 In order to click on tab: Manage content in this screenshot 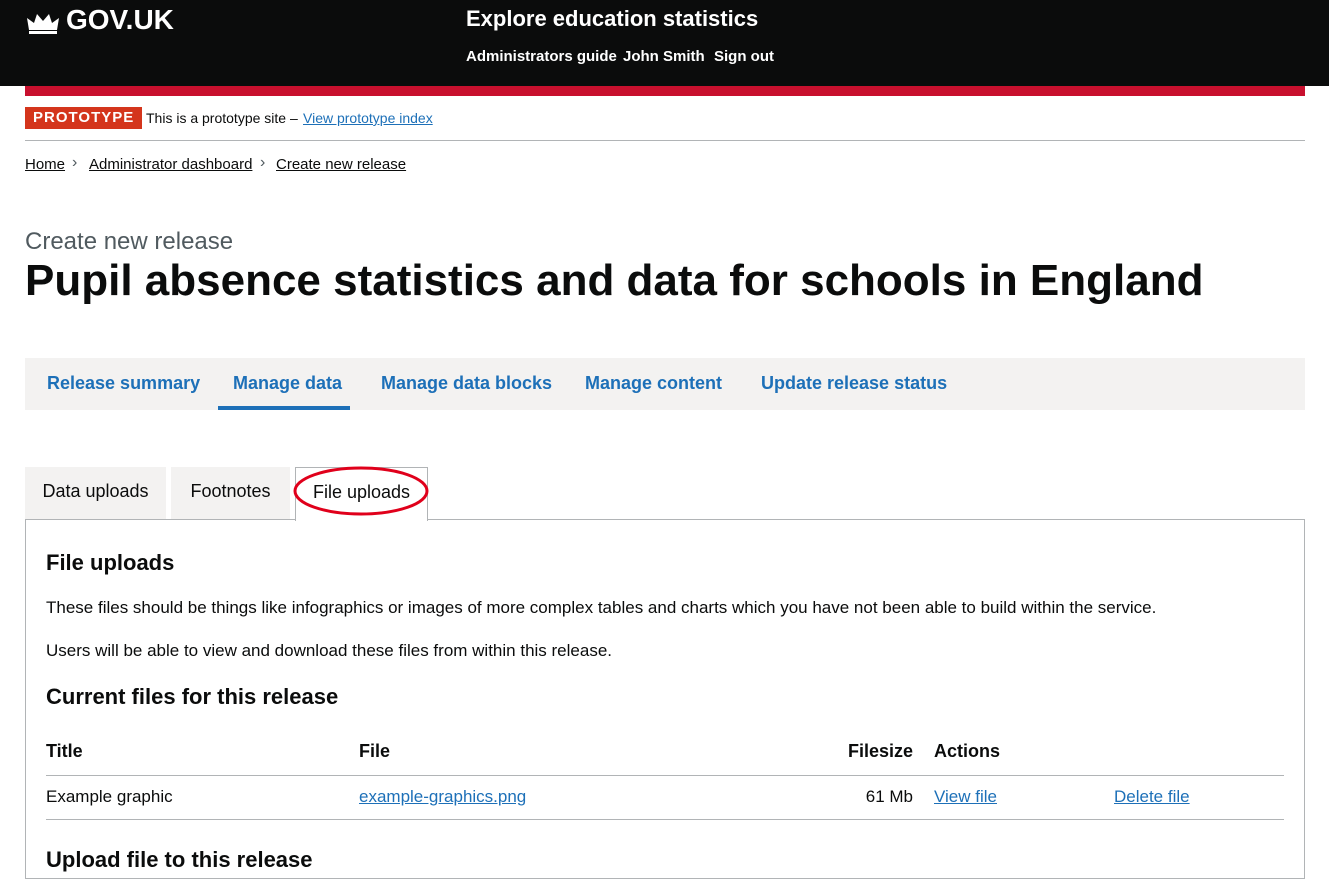, I will do `click(654, 383)`.